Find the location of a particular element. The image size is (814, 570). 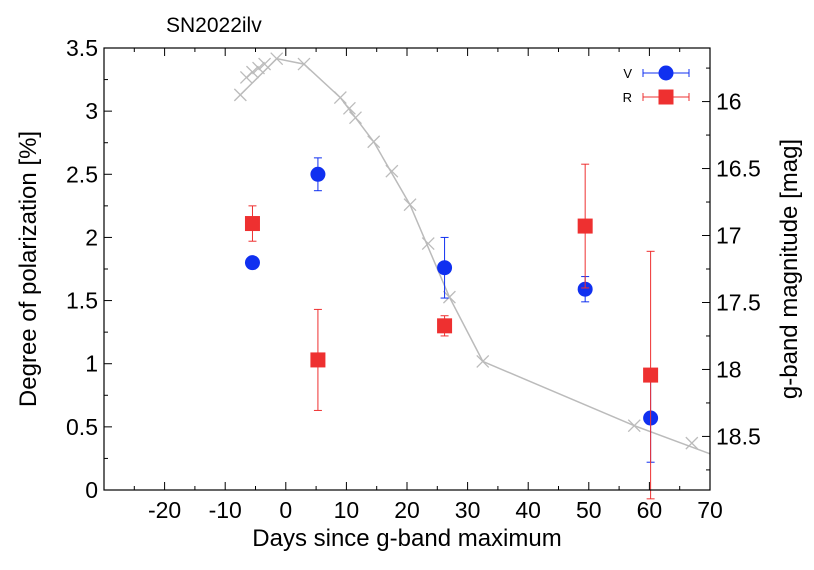

y2-tick-label: 17.5 is located at coordinates (738, 302).